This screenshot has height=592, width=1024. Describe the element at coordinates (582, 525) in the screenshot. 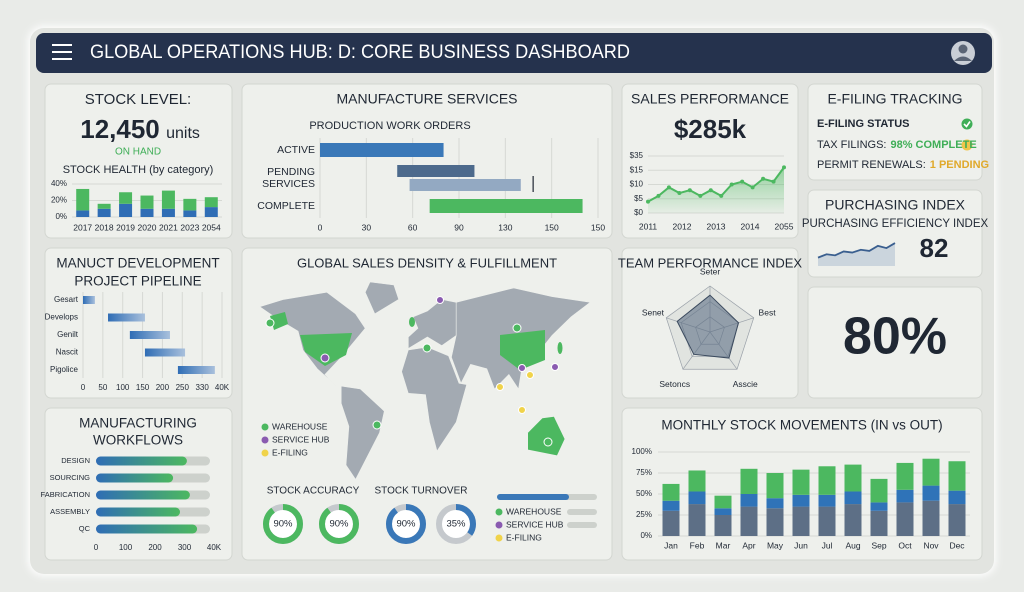

I see `legend-bar` at that location.